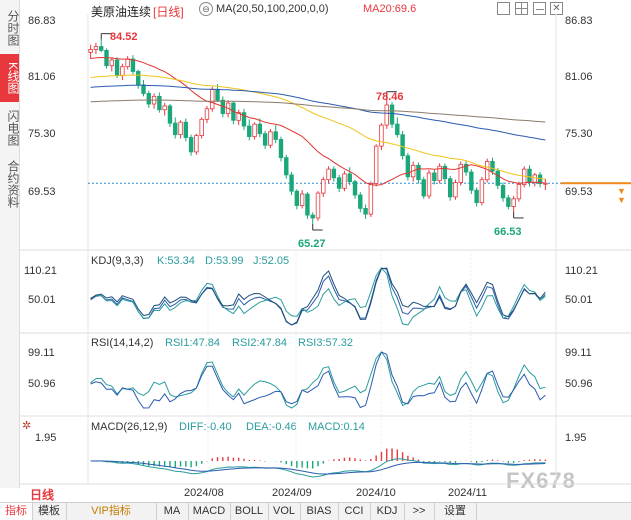  Describe the element at coordinates (121, 12) in the screenshot. I see `instrument-name: 美原油连续` at that location.